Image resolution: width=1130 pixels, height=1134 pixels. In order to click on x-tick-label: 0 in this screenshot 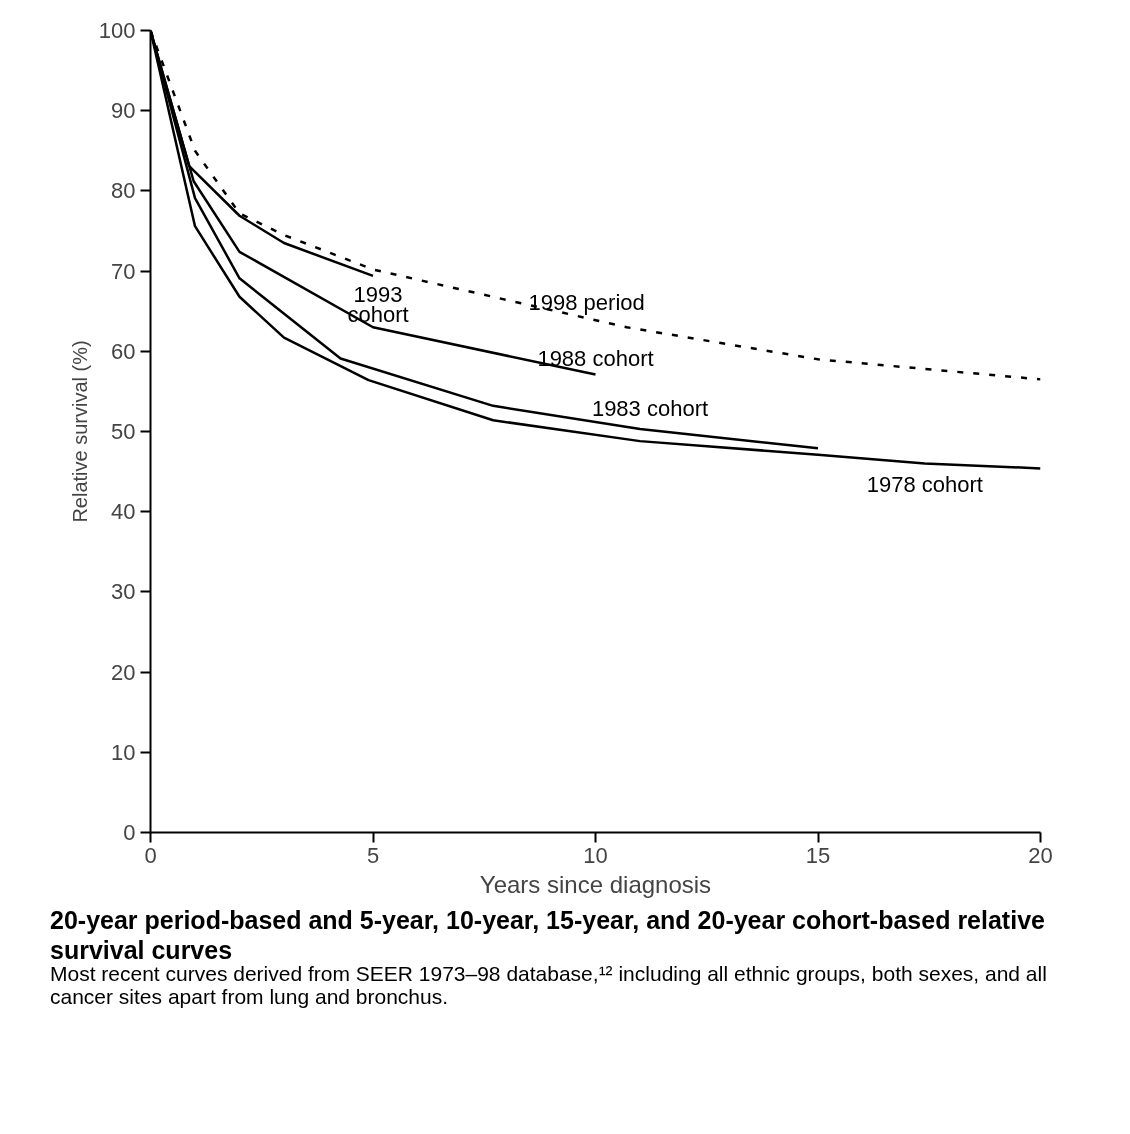, I will do `click(150, 855)`.